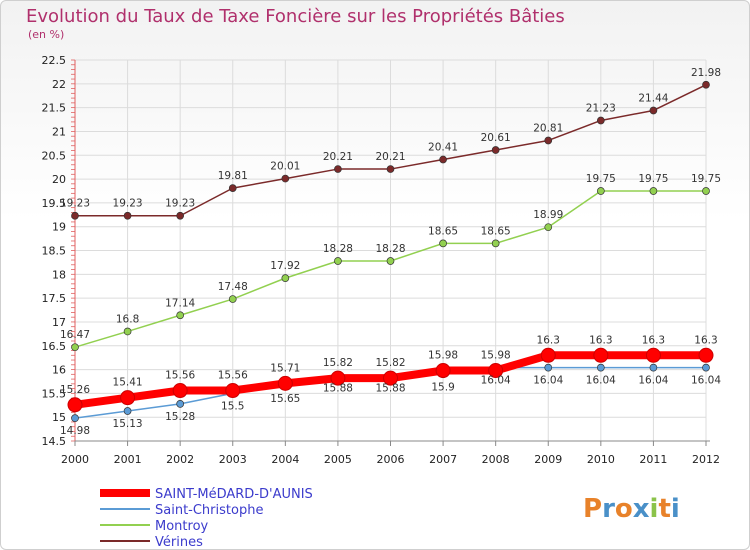 The image size is (750, 550). I want to click on y-tick-label: 17, so click(59, 322).